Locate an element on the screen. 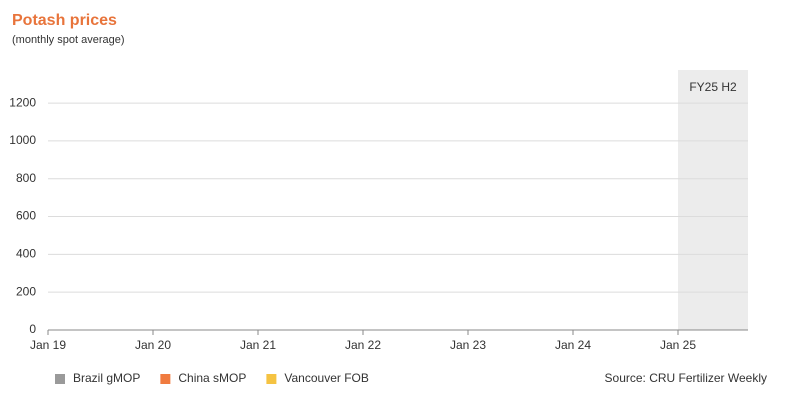 The height and width of the screenshot is (414, 800). y-tick-label: 800 is located at coordinates (26, 178).